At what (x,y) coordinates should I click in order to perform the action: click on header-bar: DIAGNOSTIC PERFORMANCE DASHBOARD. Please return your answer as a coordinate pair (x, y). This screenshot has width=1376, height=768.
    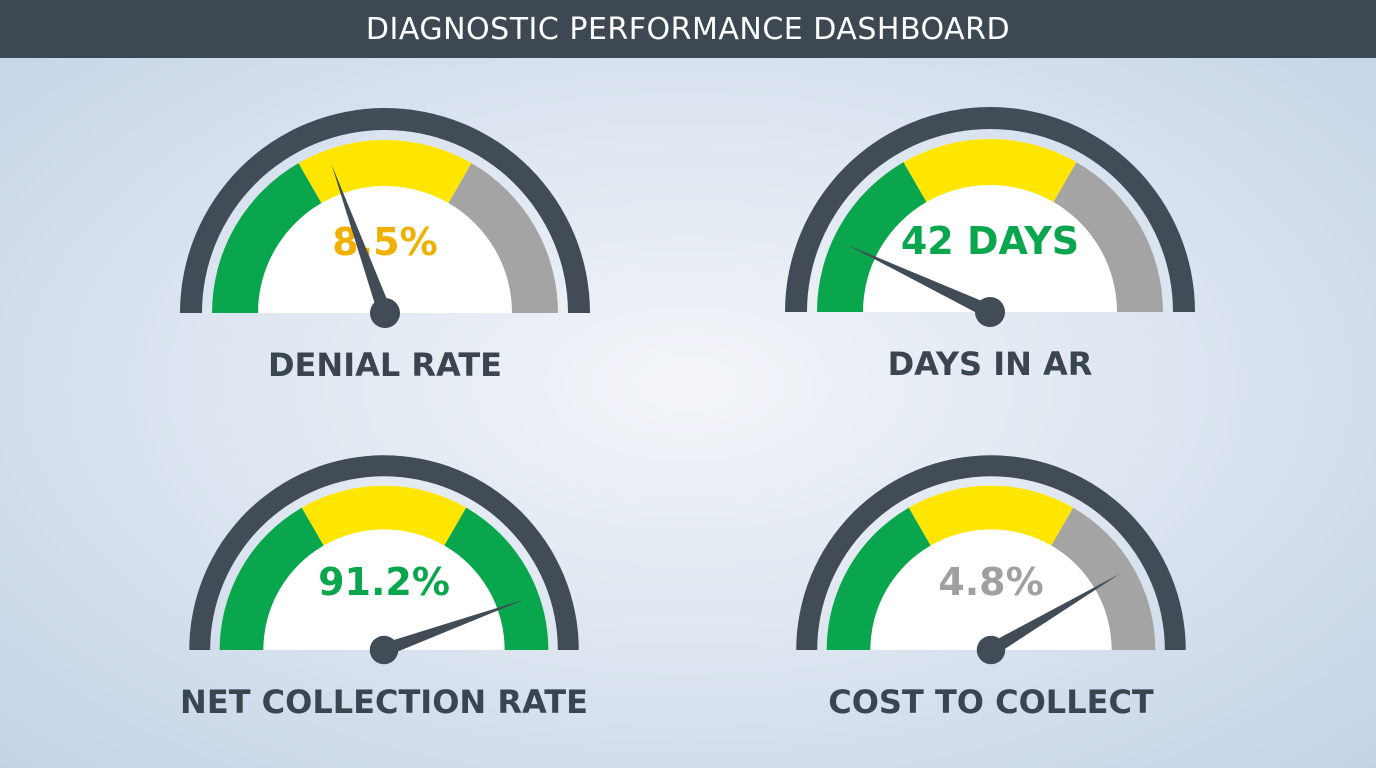
    Looking at the image, I should click on (688, 29).